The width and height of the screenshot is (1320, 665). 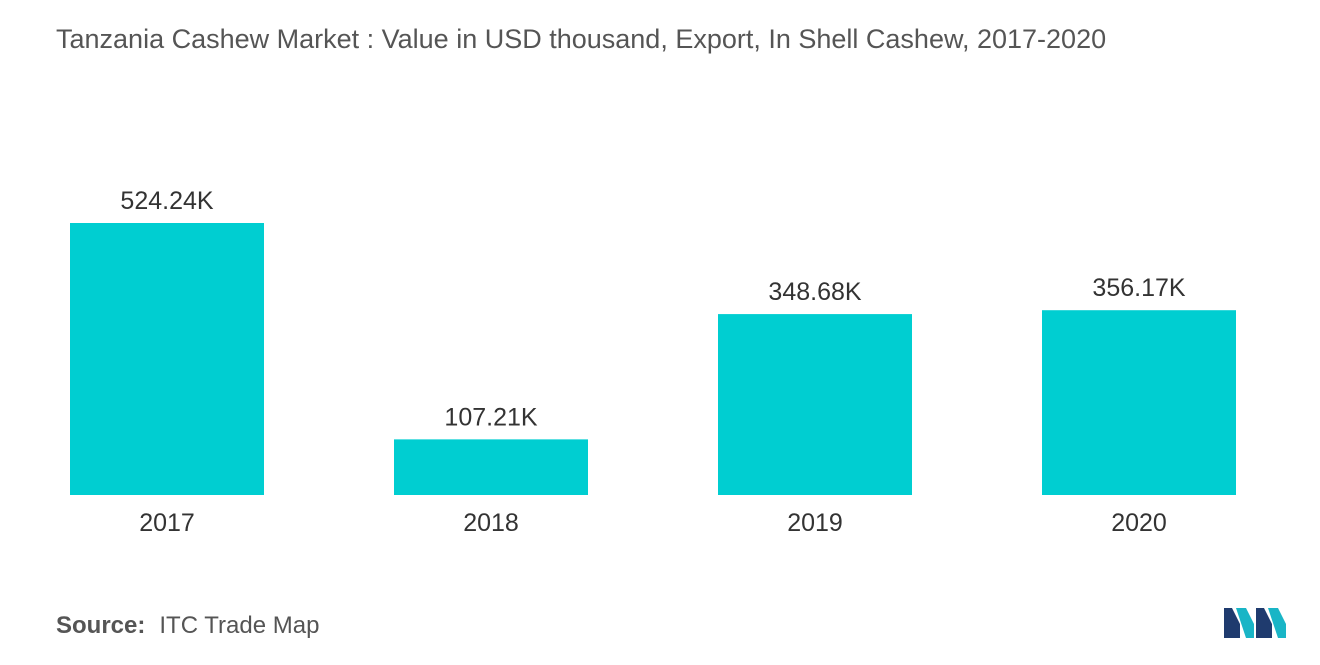 I want to click on source-label: Source:, so click(x=101, y=625).